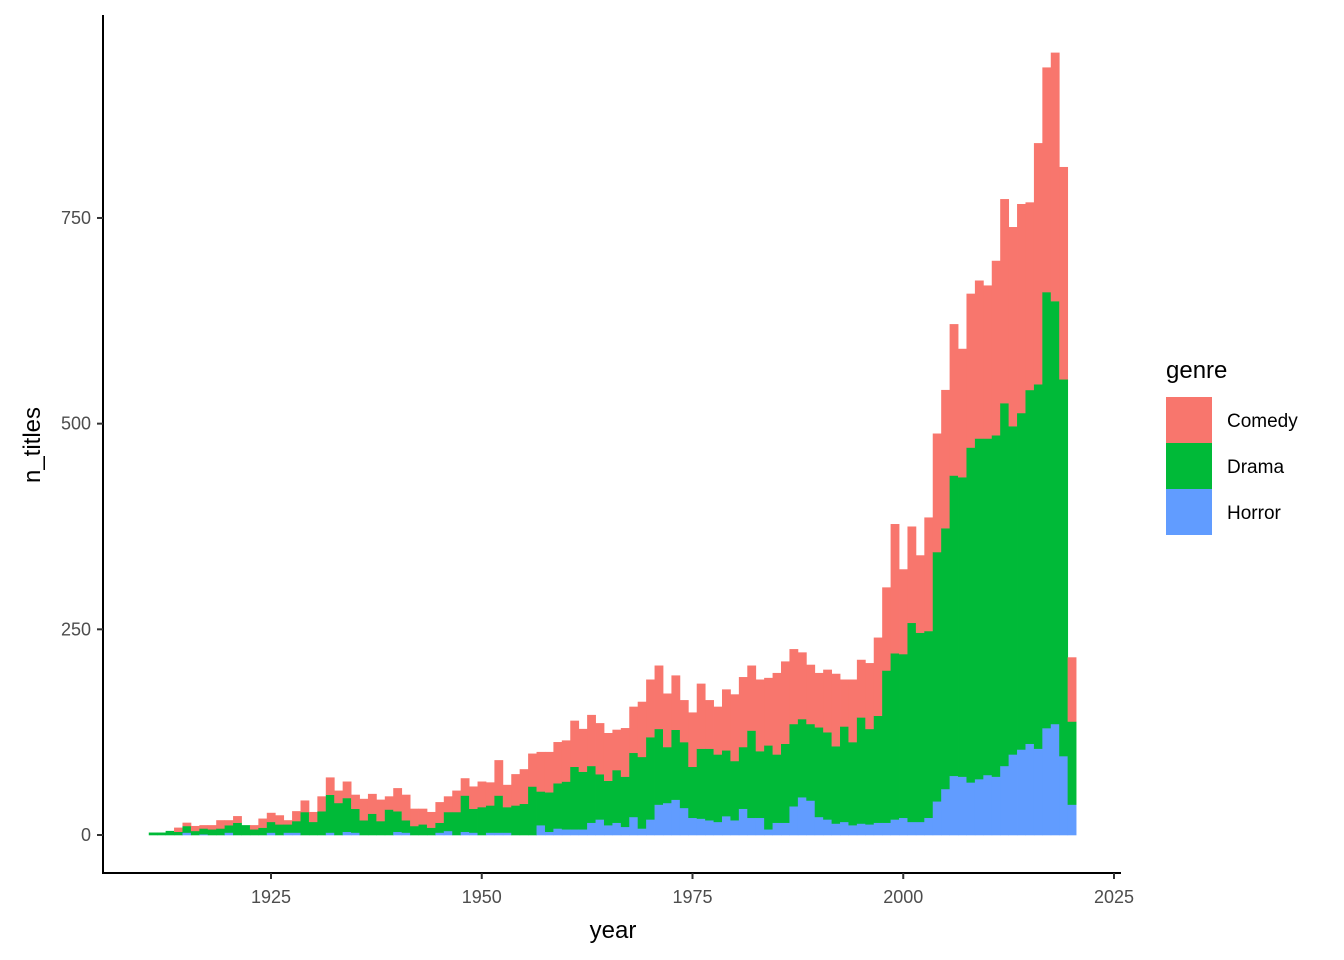 Image resolution: width=1344 pixels, height=960 pixels. I want to click on bar-comedy-1943, so click(423, 816).